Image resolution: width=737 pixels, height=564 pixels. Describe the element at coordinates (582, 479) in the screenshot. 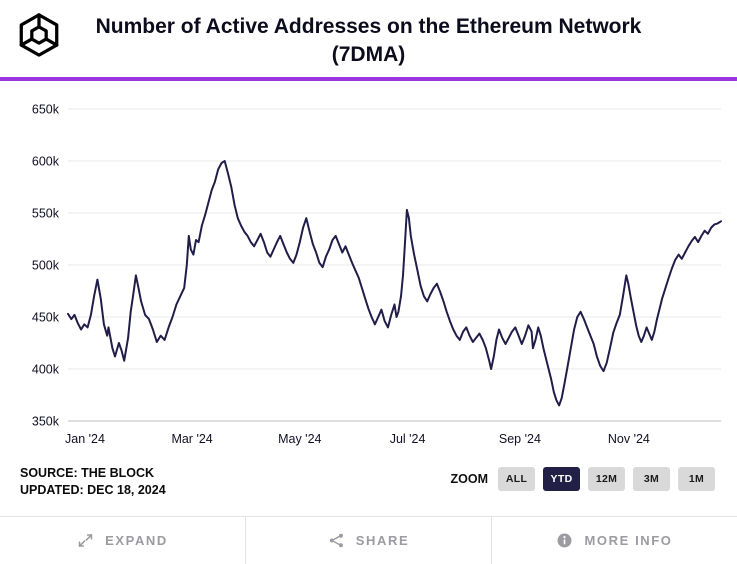

I see `zoom-controls: ZOOM ALL YTD 12M 3M 1M` at that location.